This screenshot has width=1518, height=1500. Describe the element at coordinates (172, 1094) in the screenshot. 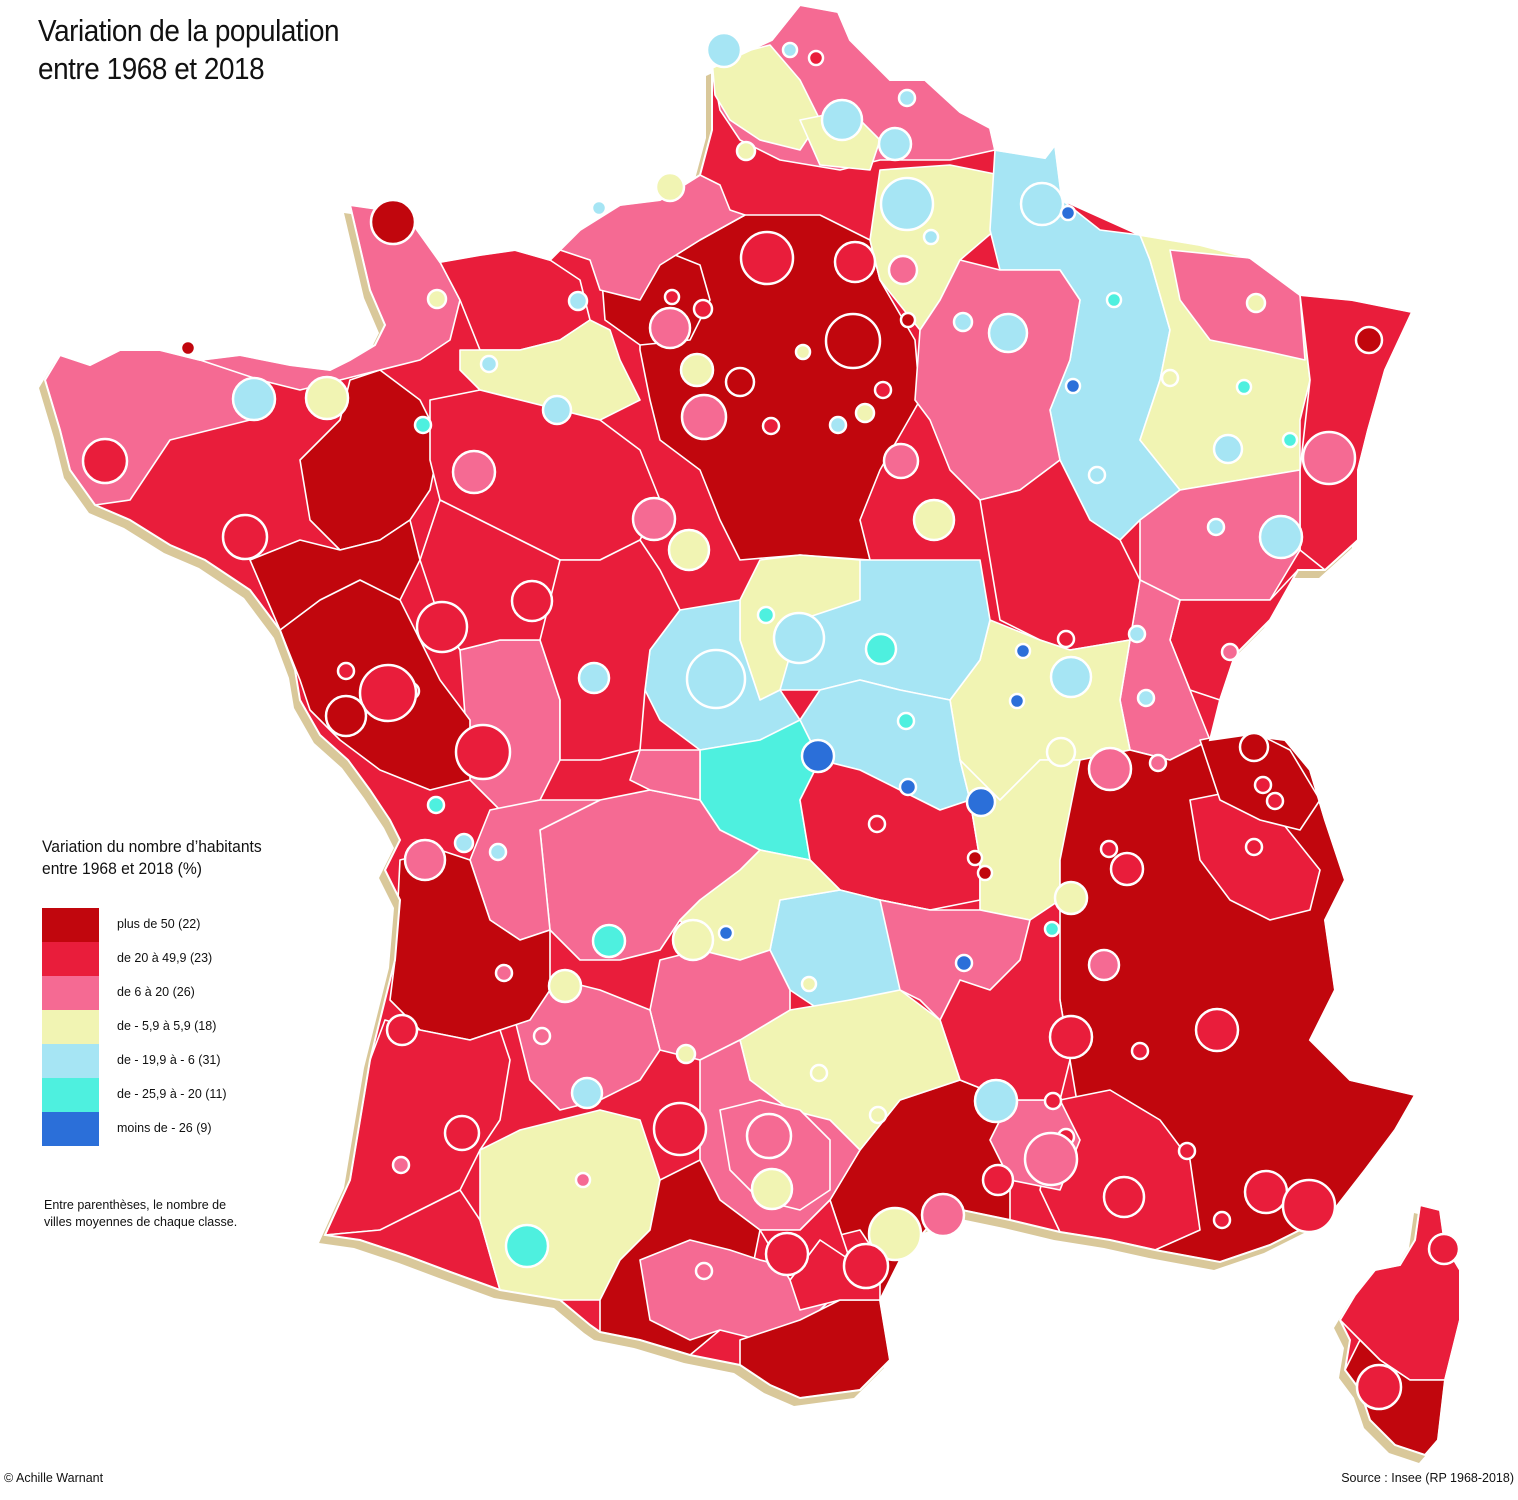

I see `legend-label: de - 25,9 à - 20 (11)` at that location.